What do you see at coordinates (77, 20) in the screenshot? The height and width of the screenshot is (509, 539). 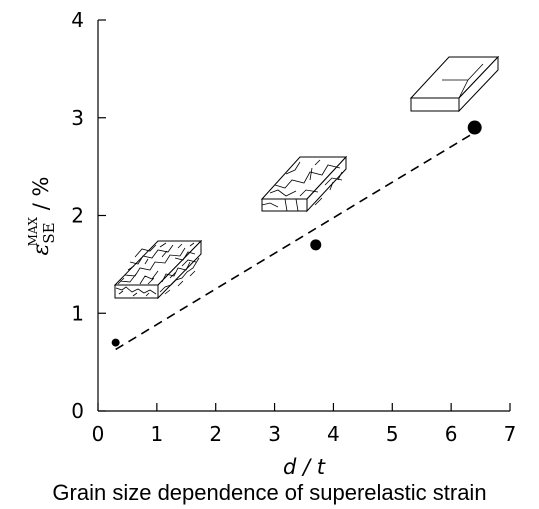 I see `y-tick-label: 4` at bounding box center [77, 20].